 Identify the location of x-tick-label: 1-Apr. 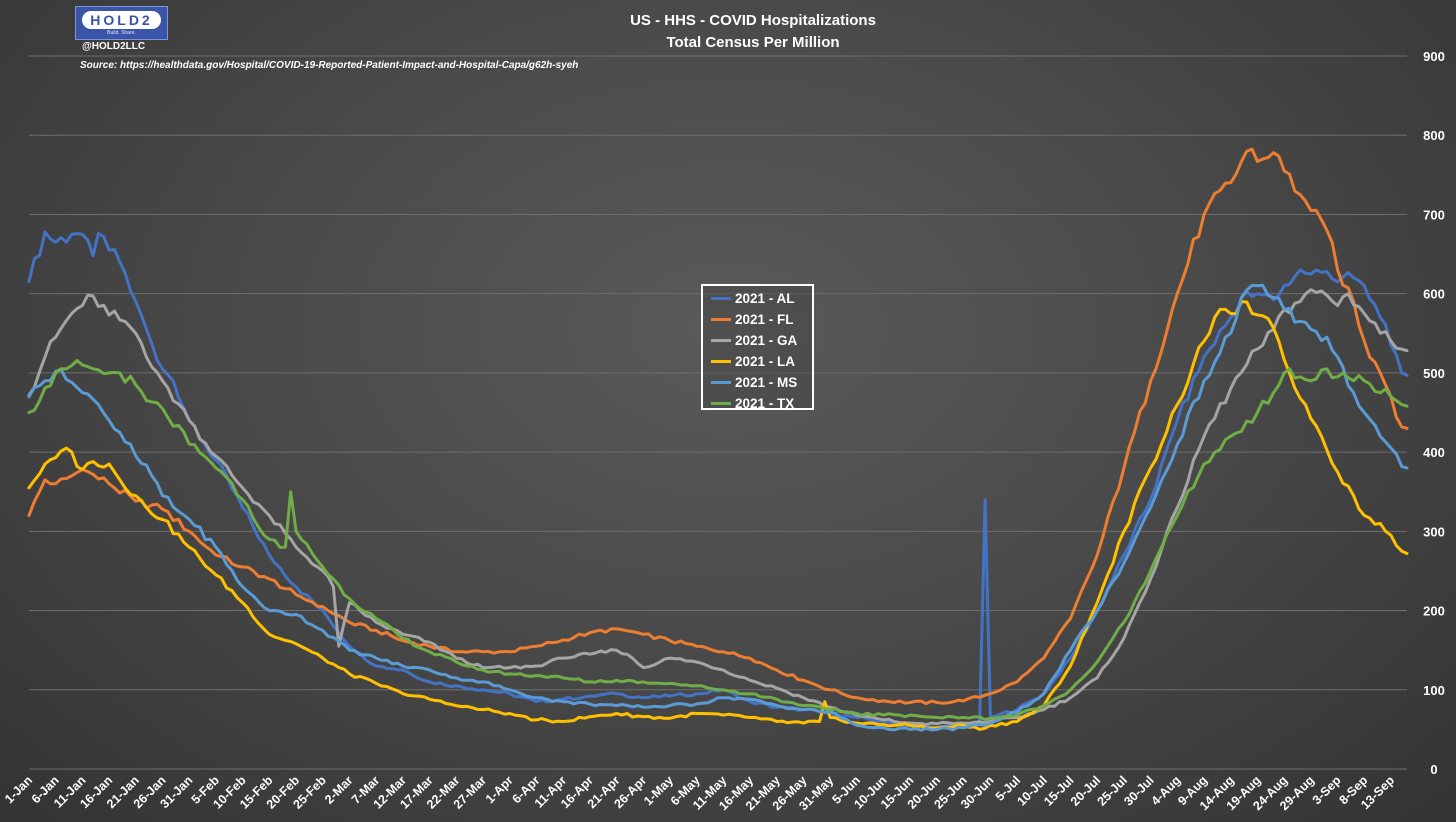
(499, 789).